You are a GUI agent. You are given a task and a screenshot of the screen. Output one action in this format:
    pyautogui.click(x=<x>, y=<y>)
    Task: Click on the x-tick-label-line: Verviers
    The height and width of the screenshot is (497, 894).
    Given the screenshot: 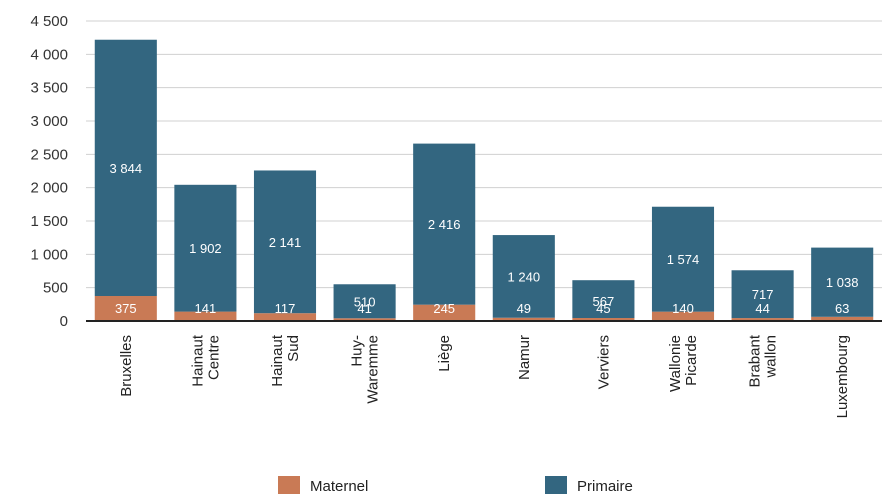 What is the action you would take?
    pyautogui.click(x=603, y=362)
    